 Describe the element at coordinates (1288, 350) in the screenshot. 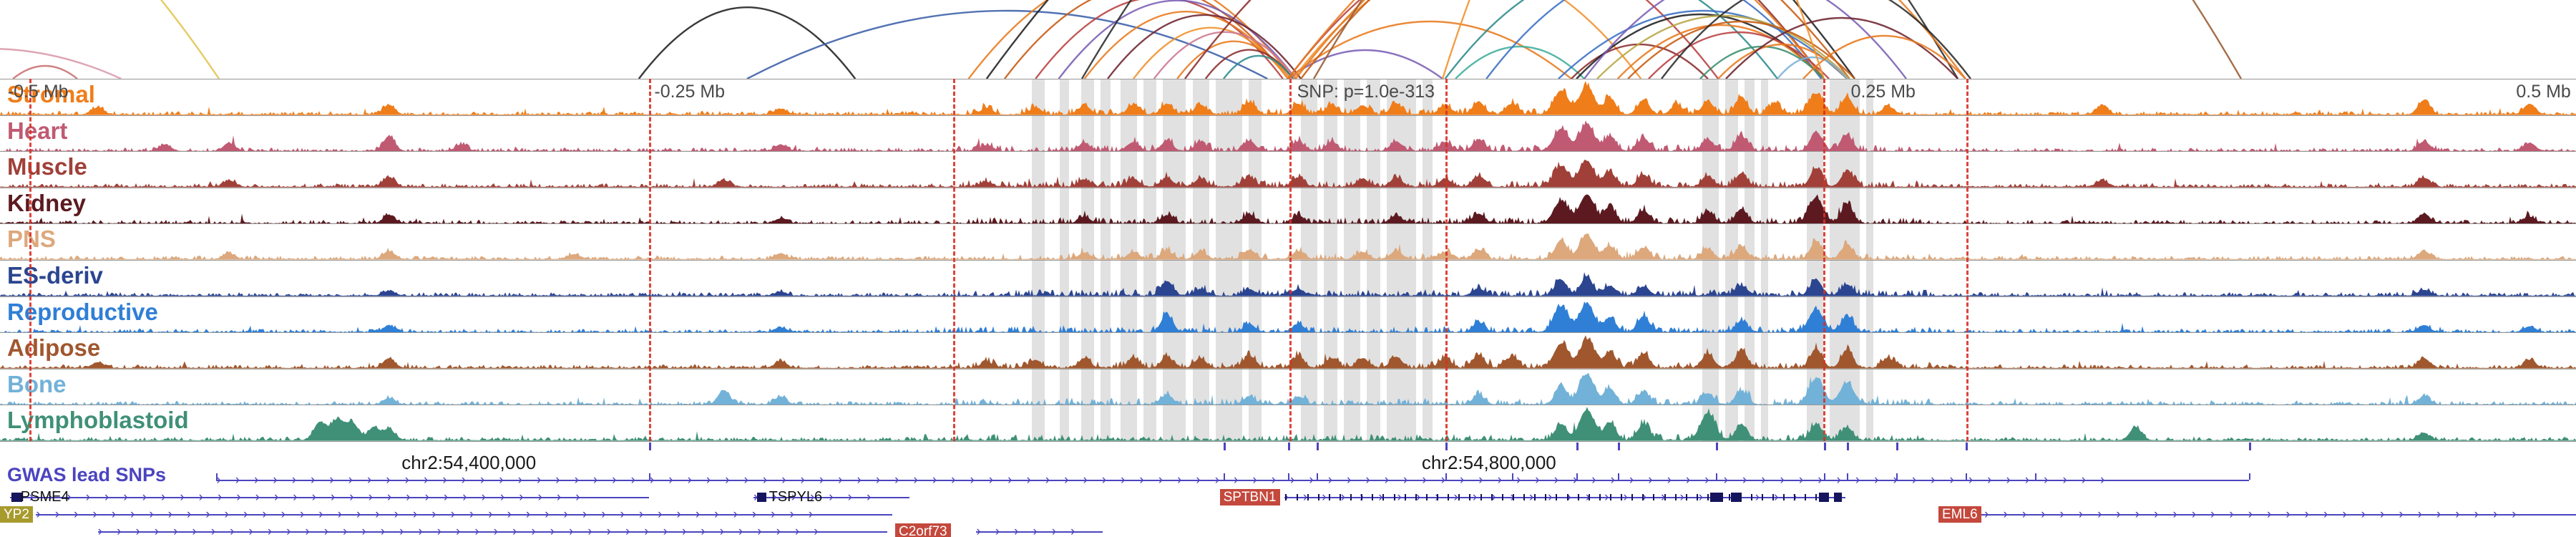

I see `track-row-adipose: Adipose` at that location.